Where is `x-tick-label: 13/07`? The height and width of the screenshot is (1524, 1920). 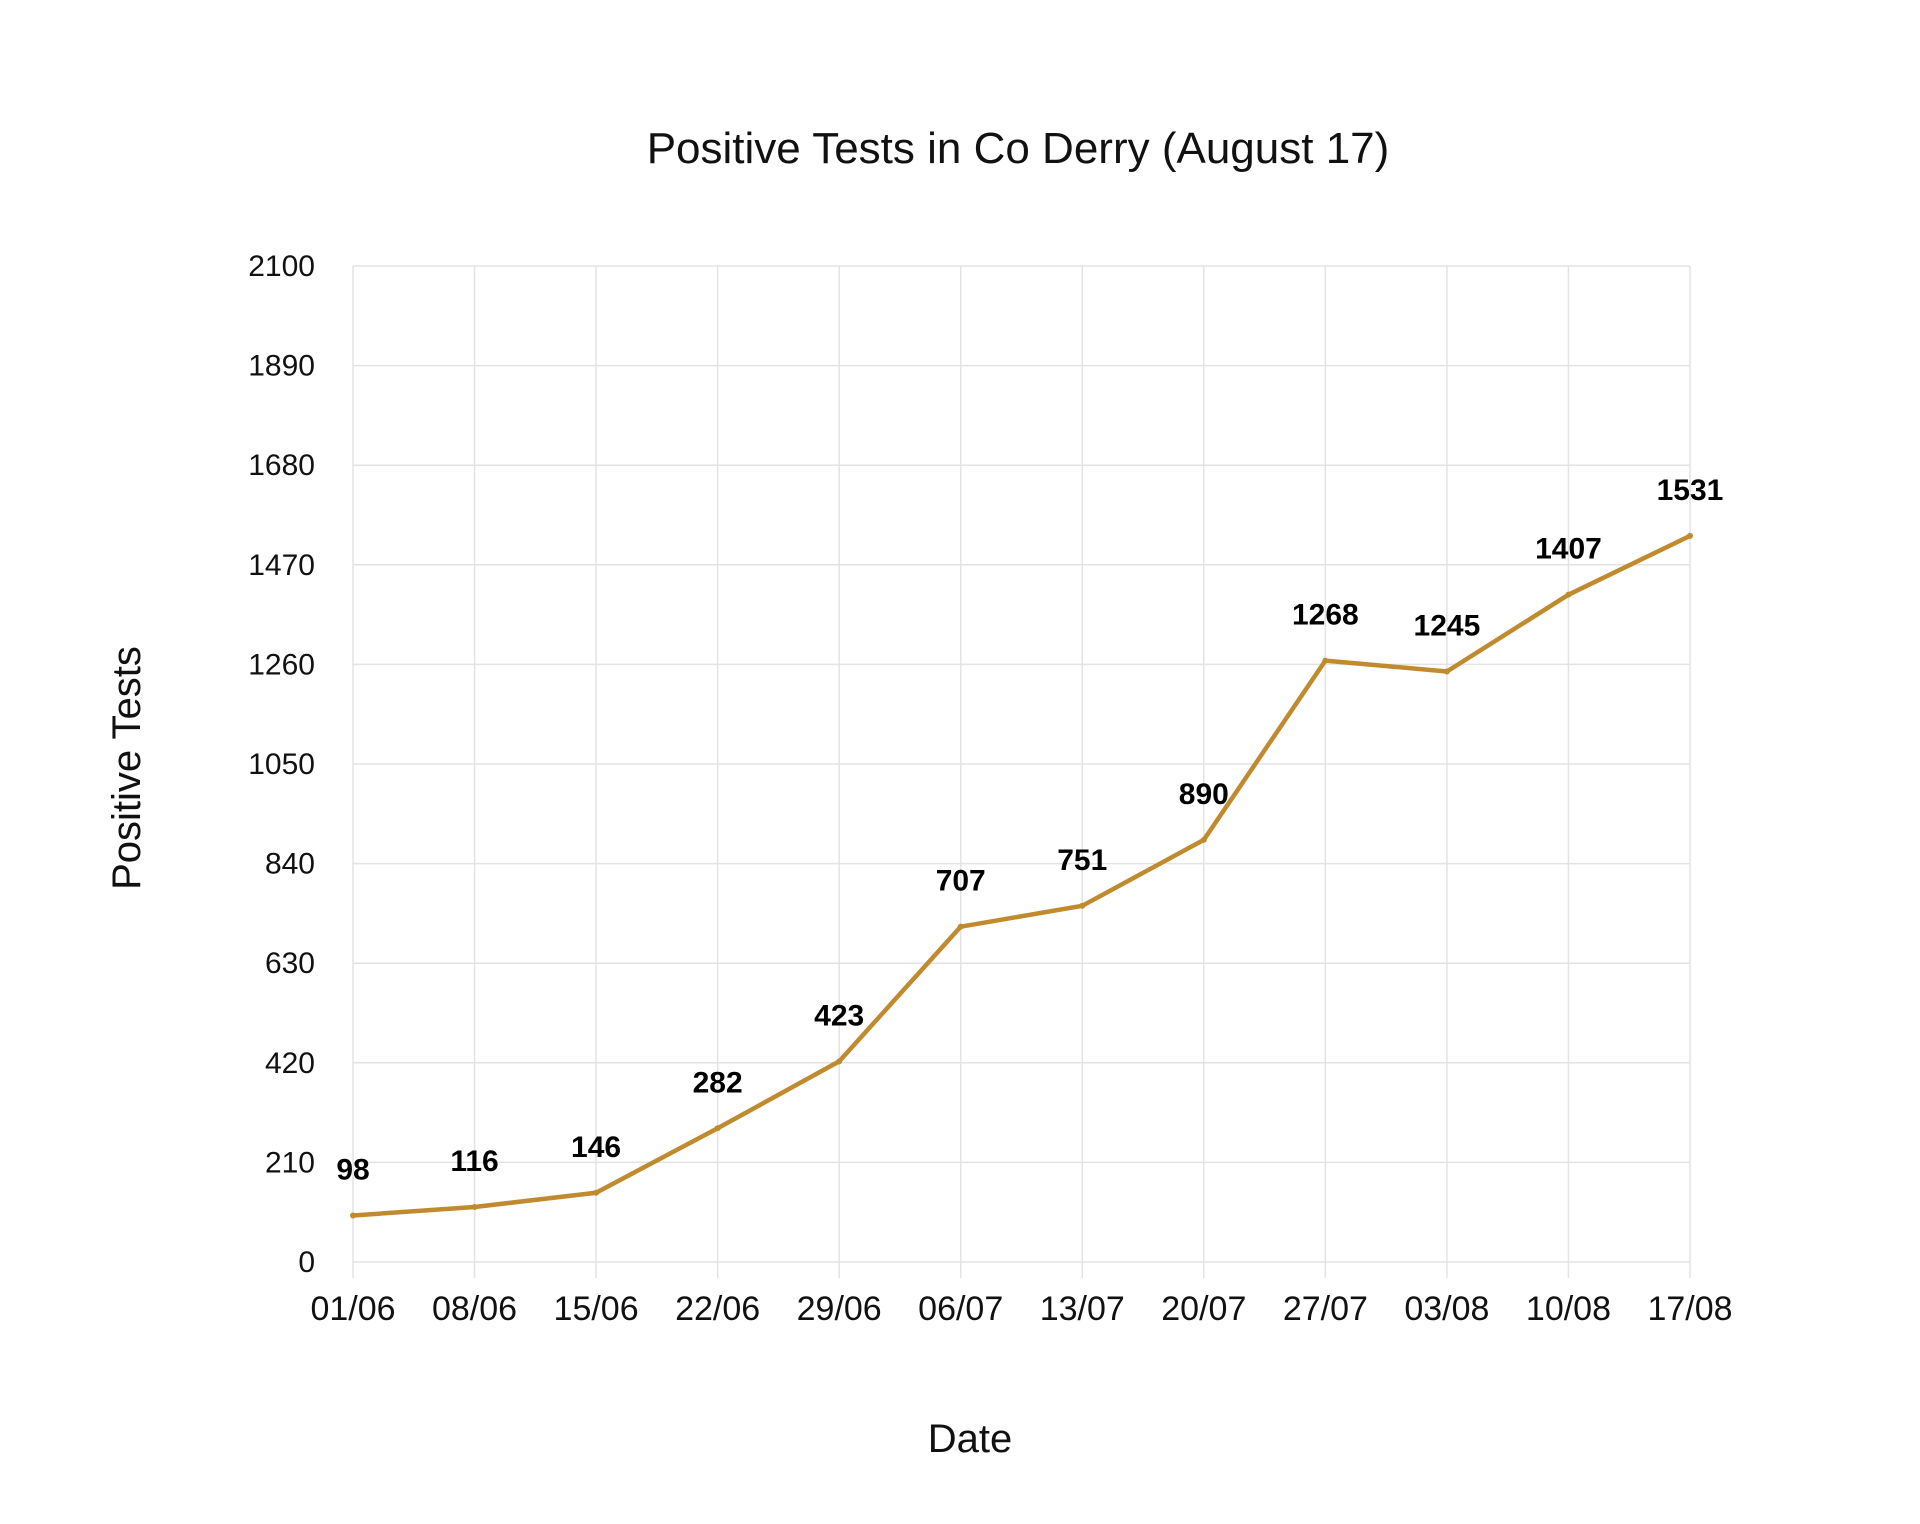
x-tick-label: 13/07 is located at coordinates (1082, 1309).